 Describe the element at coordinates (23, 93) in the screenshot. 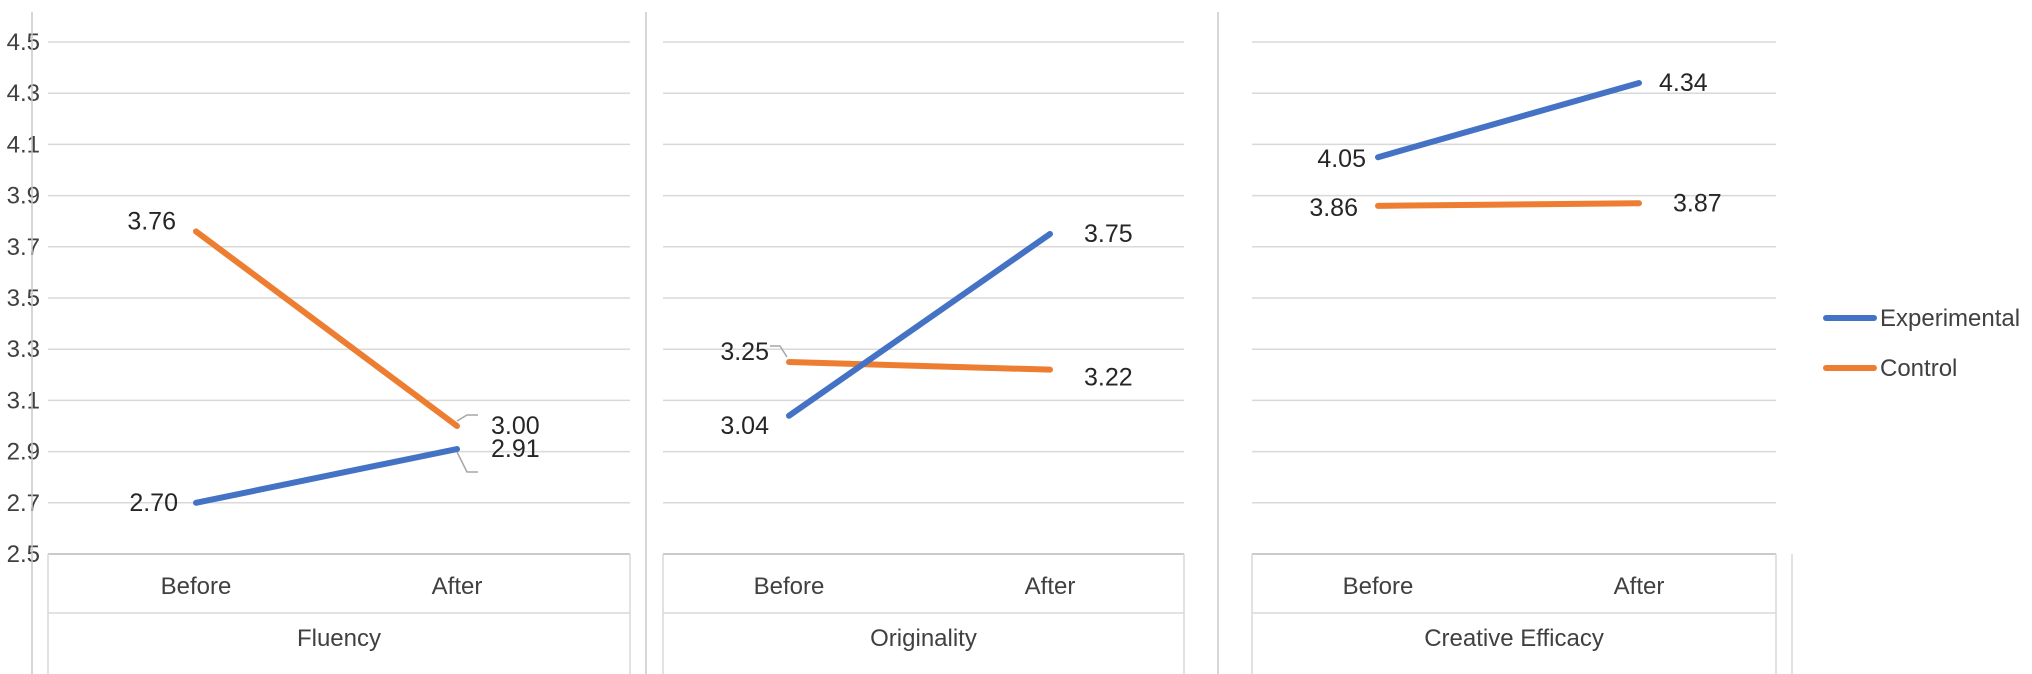

I see `y-tick-label: 4.3` at that location.